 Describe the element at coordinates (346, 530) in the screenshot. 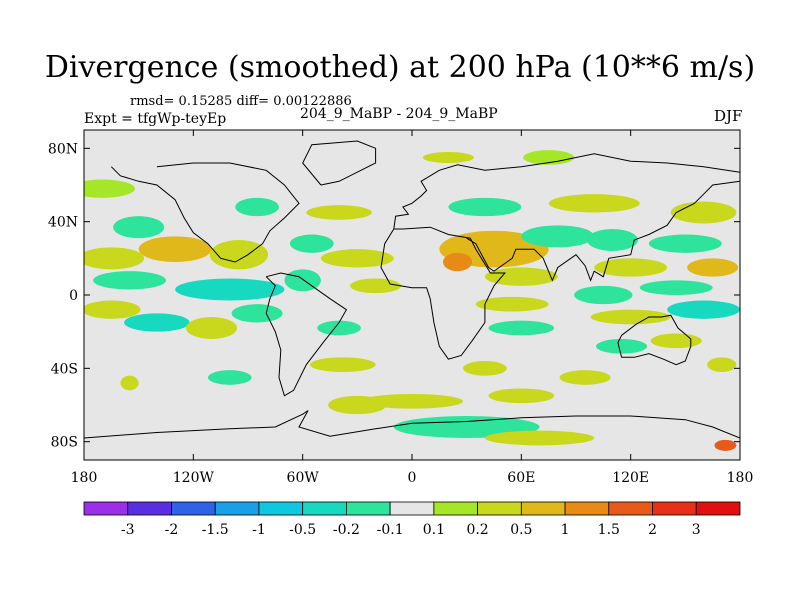

I see `colorbar-label-5: -0.2` at that location.